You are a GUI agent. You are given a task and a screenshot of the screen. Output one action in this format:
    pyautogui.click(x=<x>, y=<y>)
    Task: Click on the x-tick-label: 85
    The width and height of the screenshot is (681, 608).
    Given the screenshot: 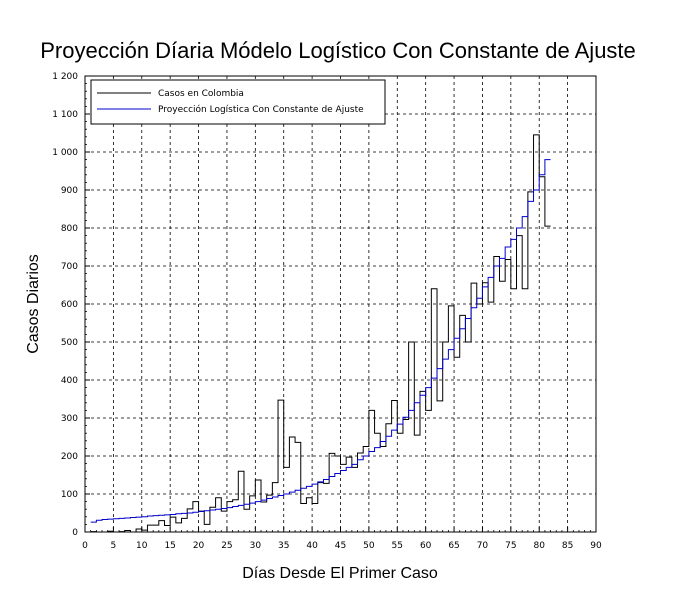 What is the action you would take?
    pyautogui.click(x=567, y=546)
    